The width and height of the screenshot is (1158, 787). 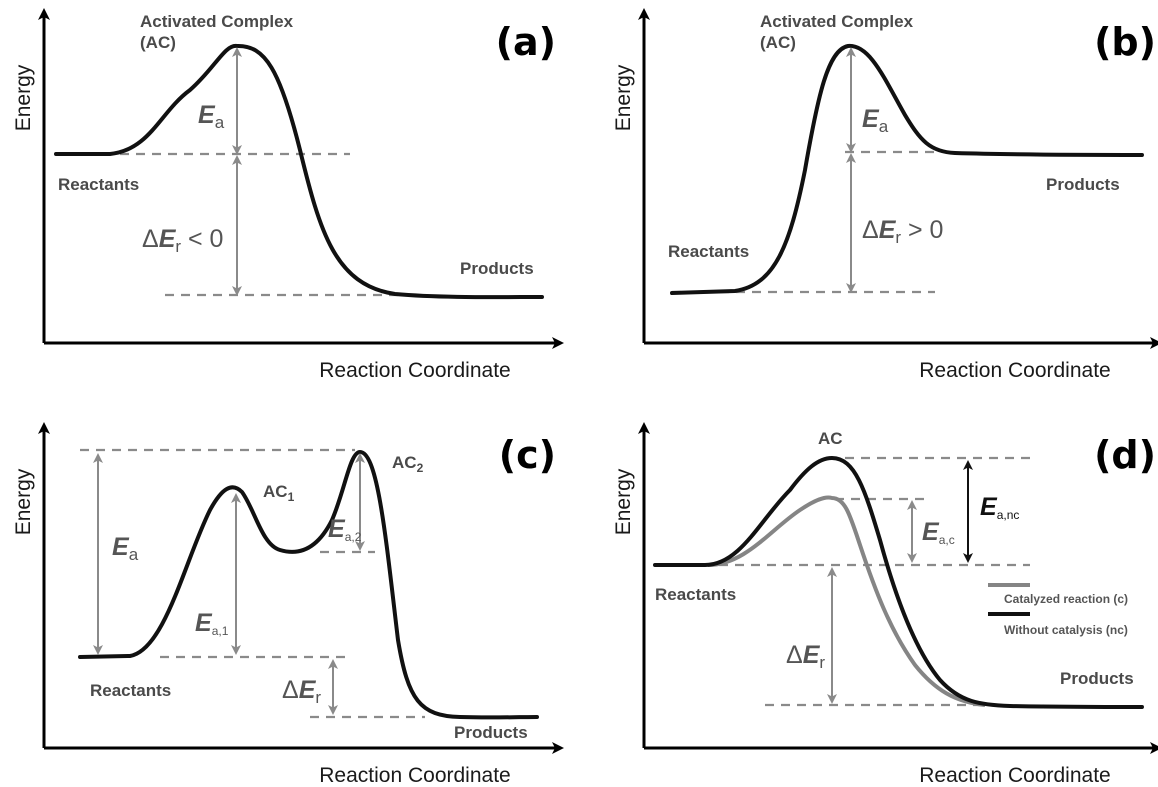 I want to click on uncatalyzed-activation-label: Ea,nc, so click(x=999, y=507).